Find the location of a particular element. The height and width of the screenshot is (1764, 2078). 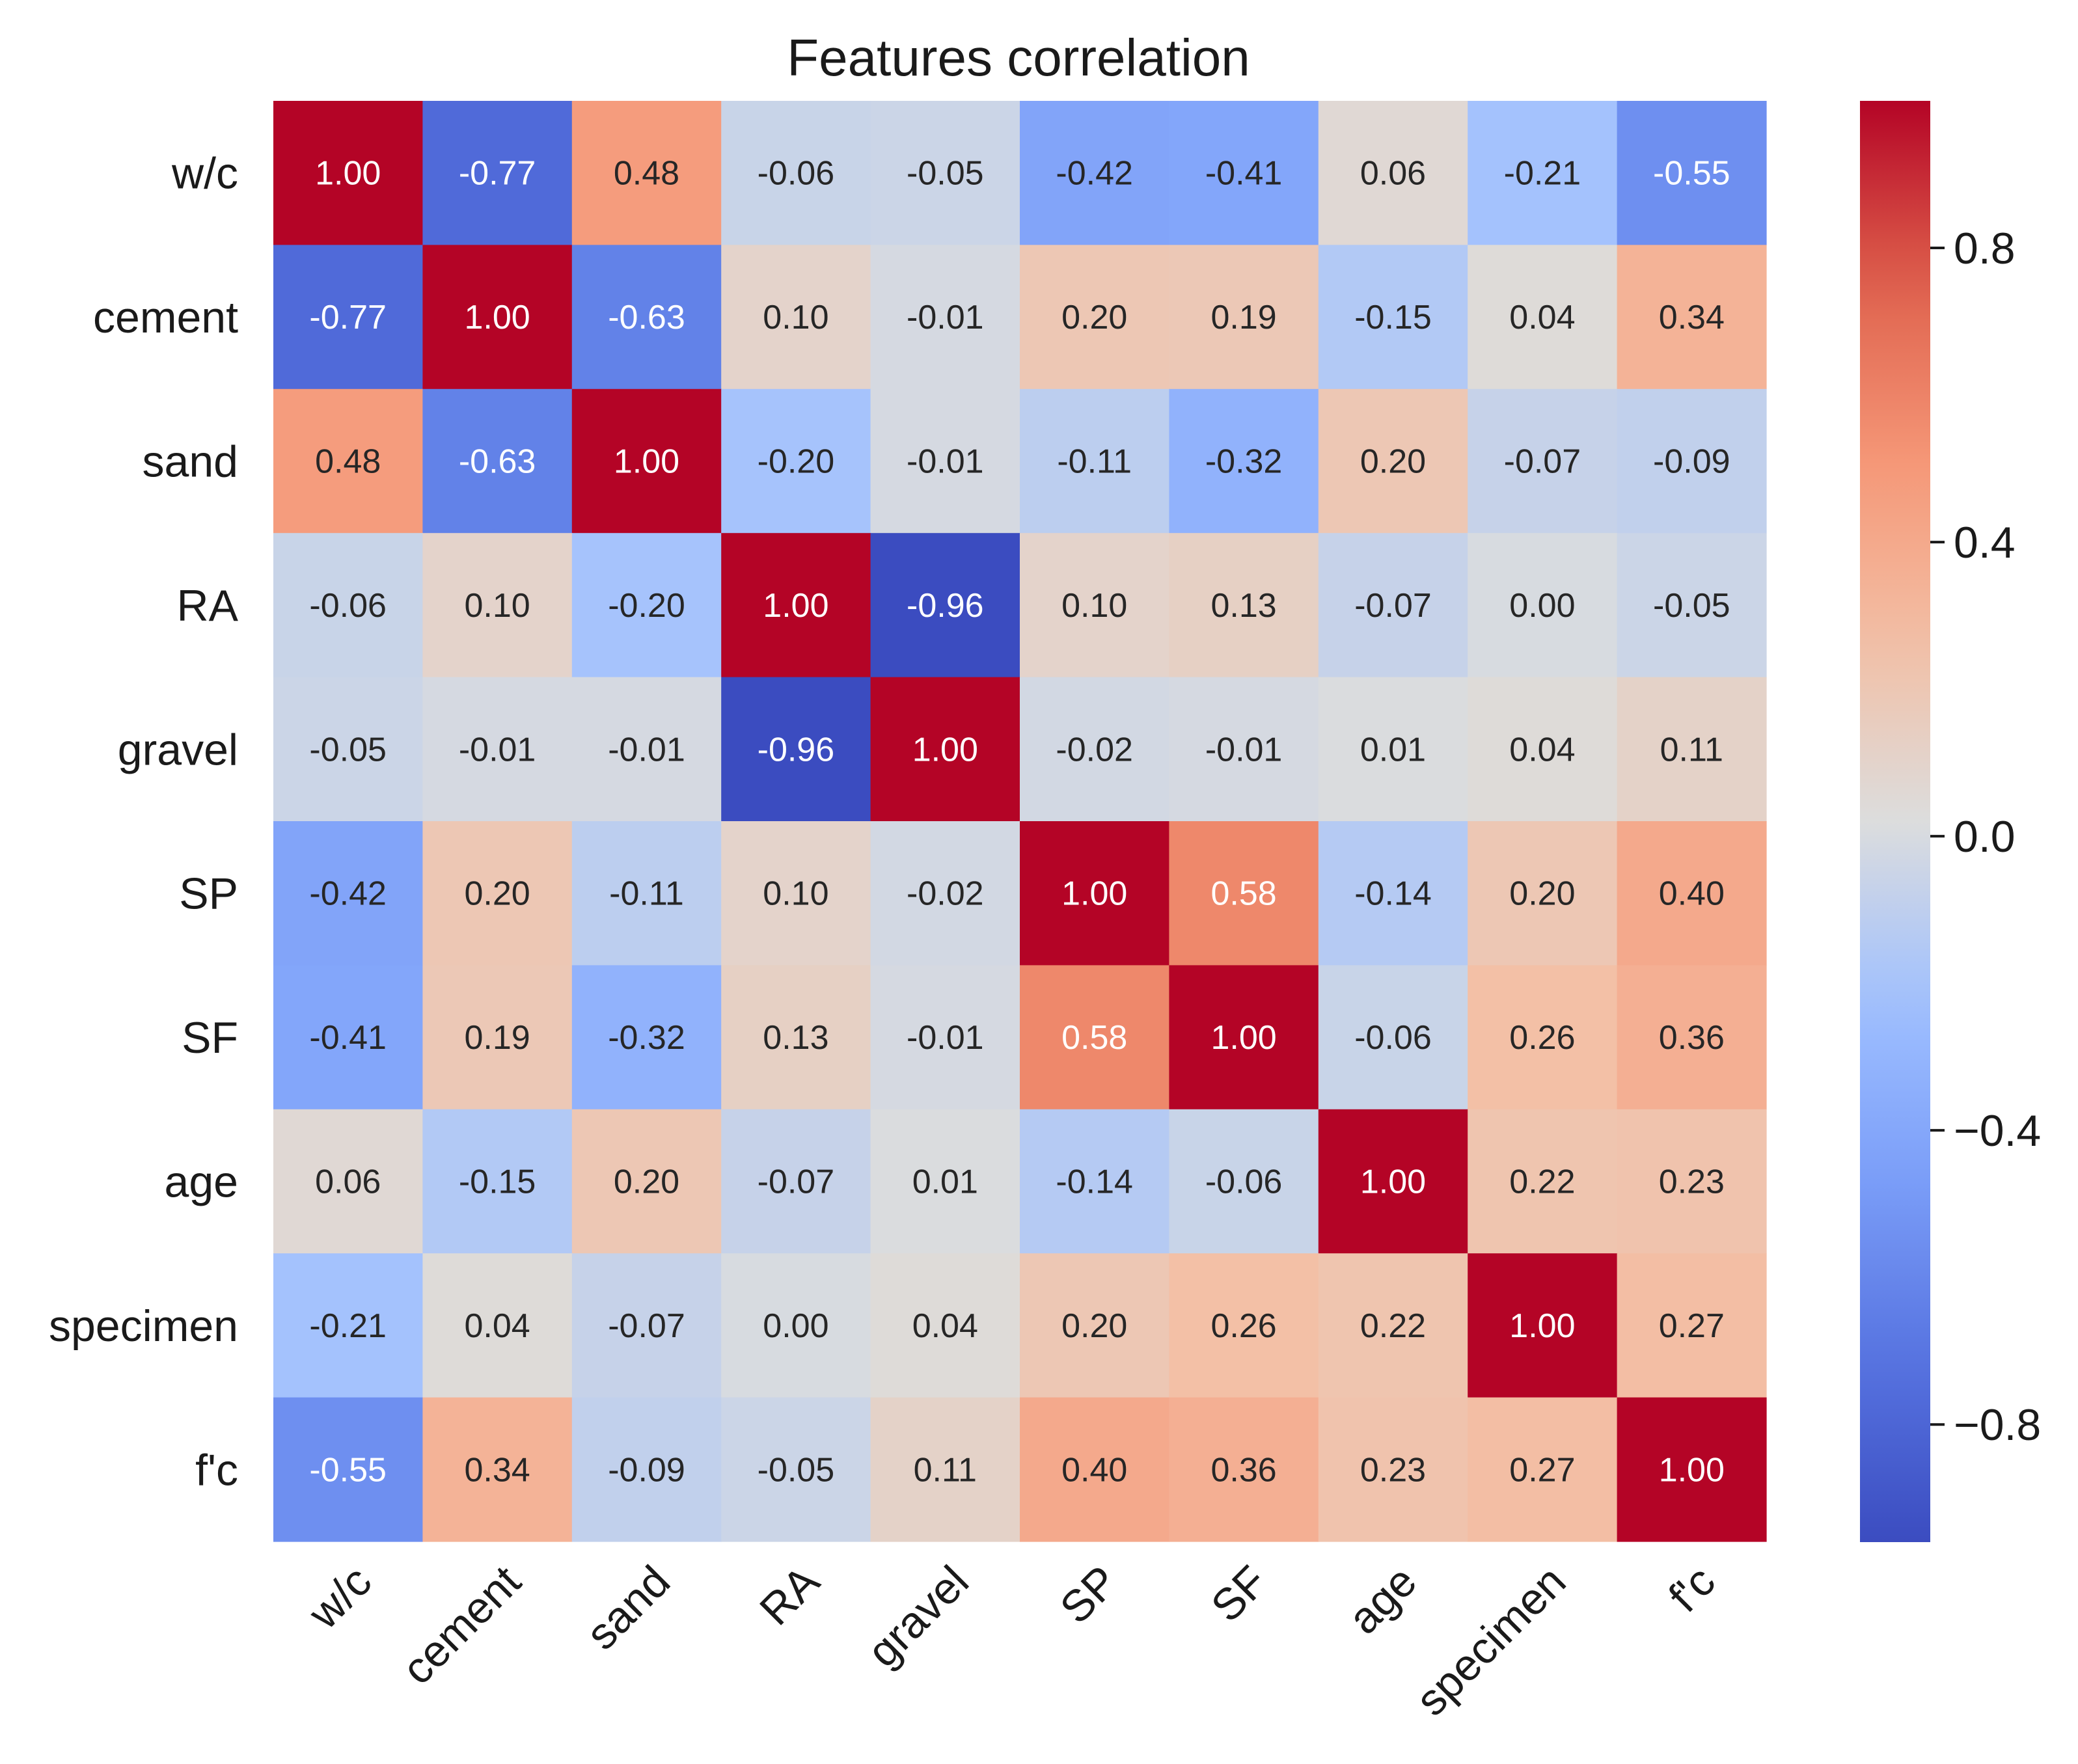

cell-value-label: -0.07 is located at coordinates (797, 1182).